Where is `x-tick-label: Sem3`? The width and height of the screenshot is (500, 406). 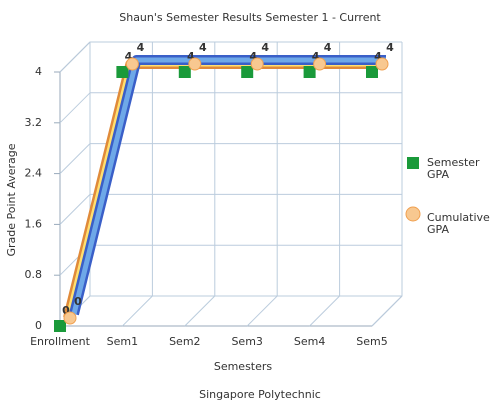 x-tick-label: Sem3 is located at coordinates (246, 341).